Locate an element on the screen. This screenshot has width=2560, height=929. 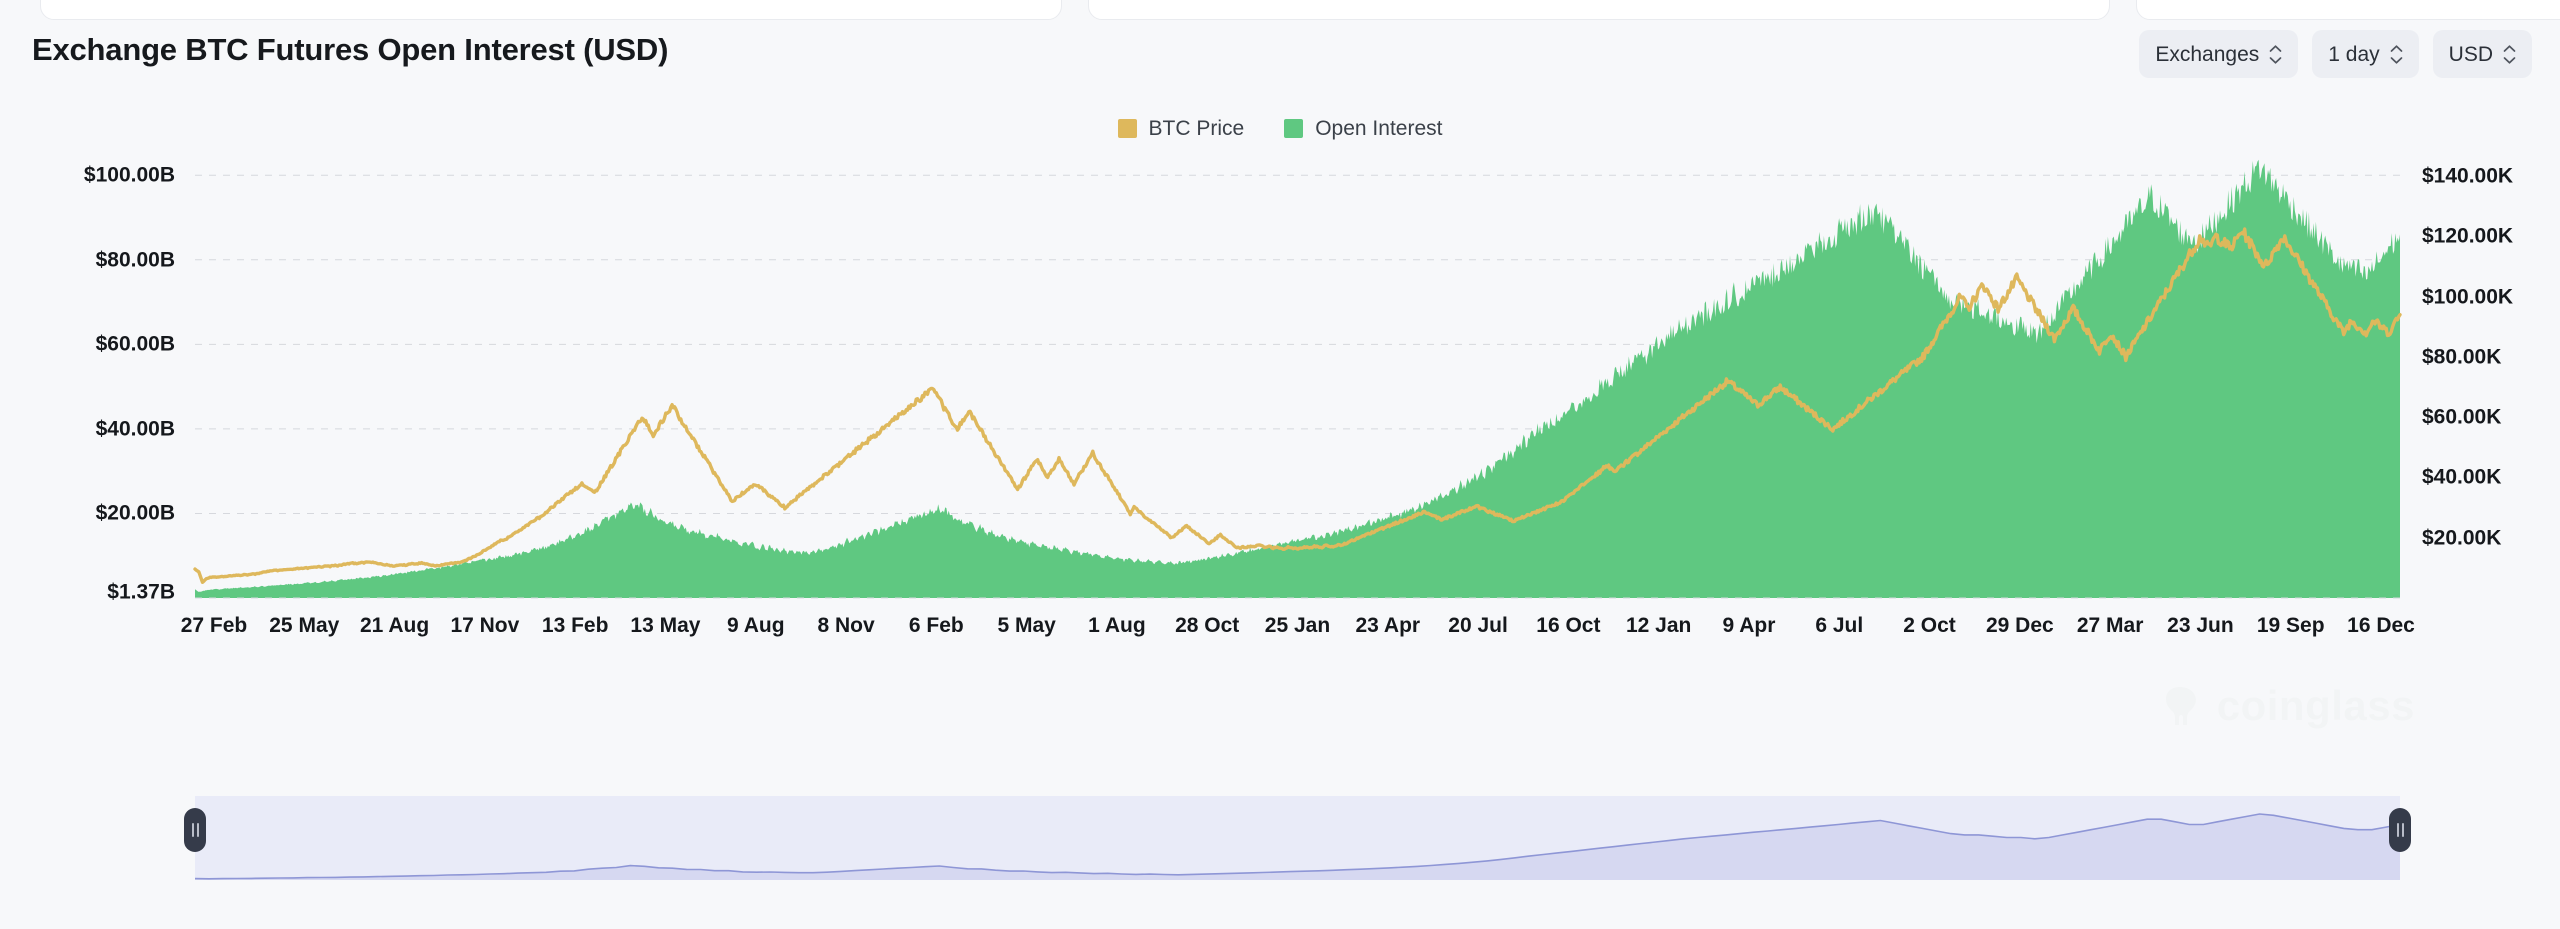
x-axis-tick: 1 Aug is located at coordinates (1117, 625).